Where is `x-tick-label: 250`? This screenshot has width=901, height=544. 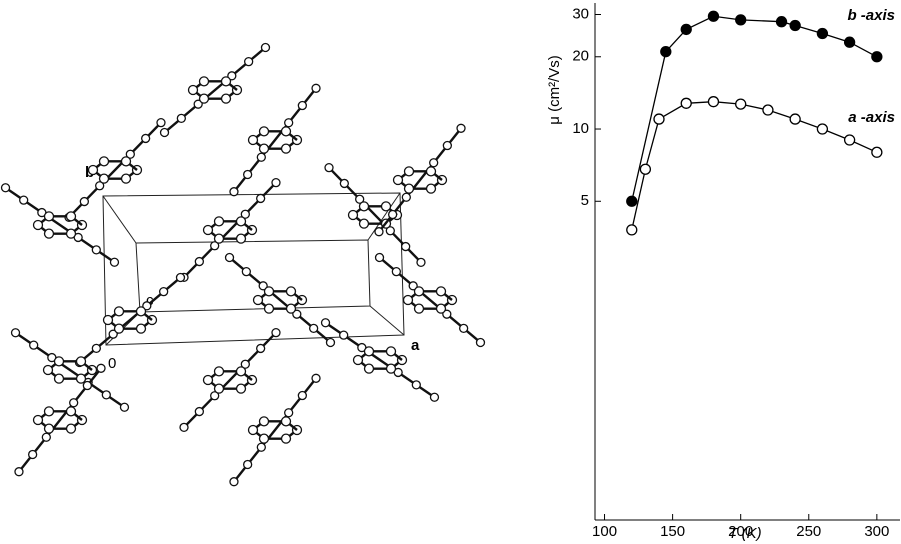 x-tick-label: 250 is located at coordinates (808, 531).